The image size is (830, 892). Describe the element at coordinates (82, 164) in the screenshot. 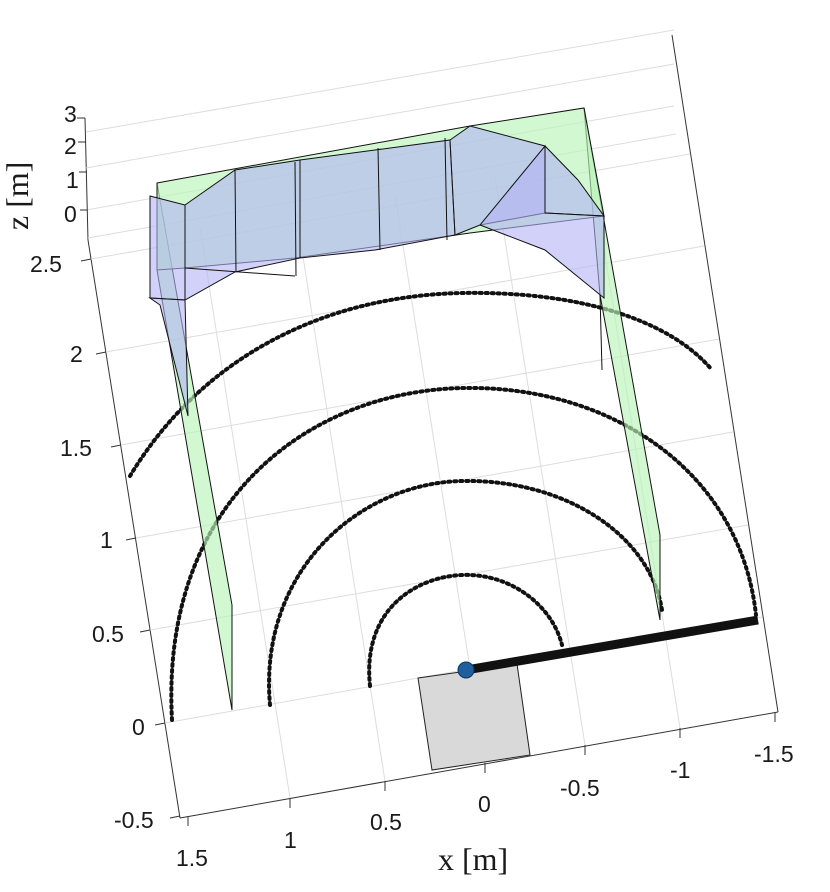

I see `z-tick-marks` at that location.